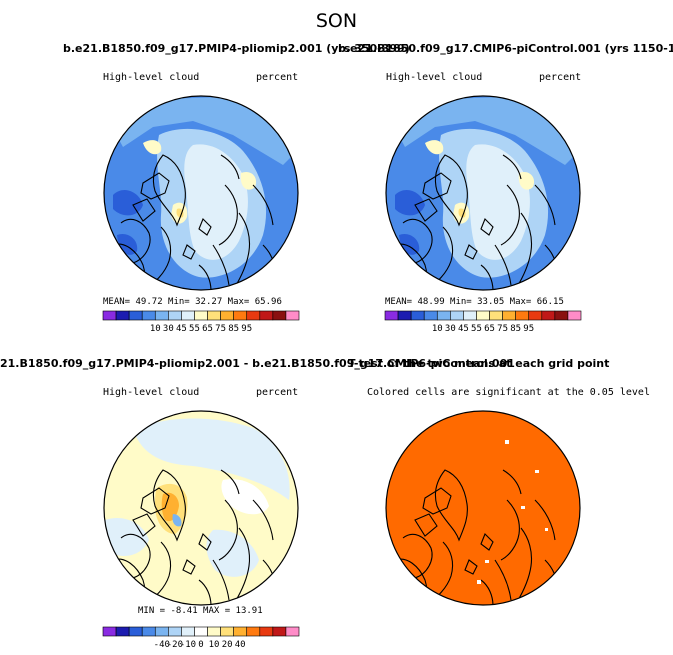 This screenshot has width=673, height=655. I want to click on panel1-colorbar-tick-3: 55, so click(194, 329).